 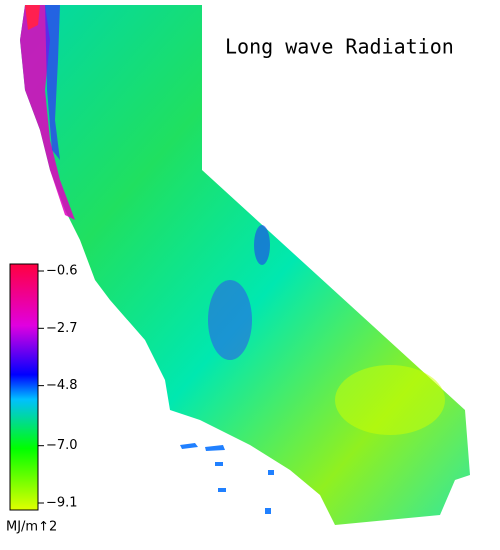 What do you see at coordinates (24, 387) in the screenshot?
I see `colorbar` at bounding box center [24, 387].